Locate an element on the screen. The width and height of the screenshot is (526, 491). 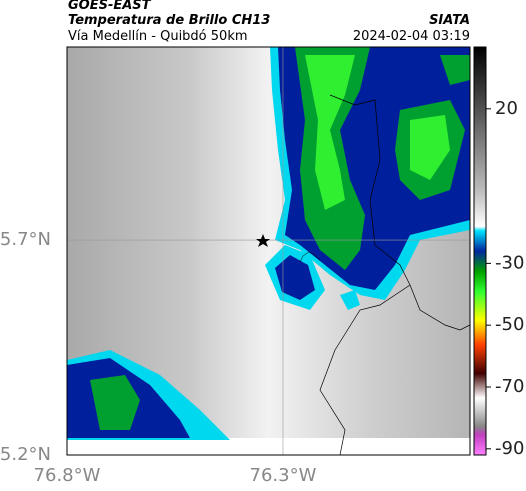
lat-label: 5.7°N is located at coordinates (25, 239).